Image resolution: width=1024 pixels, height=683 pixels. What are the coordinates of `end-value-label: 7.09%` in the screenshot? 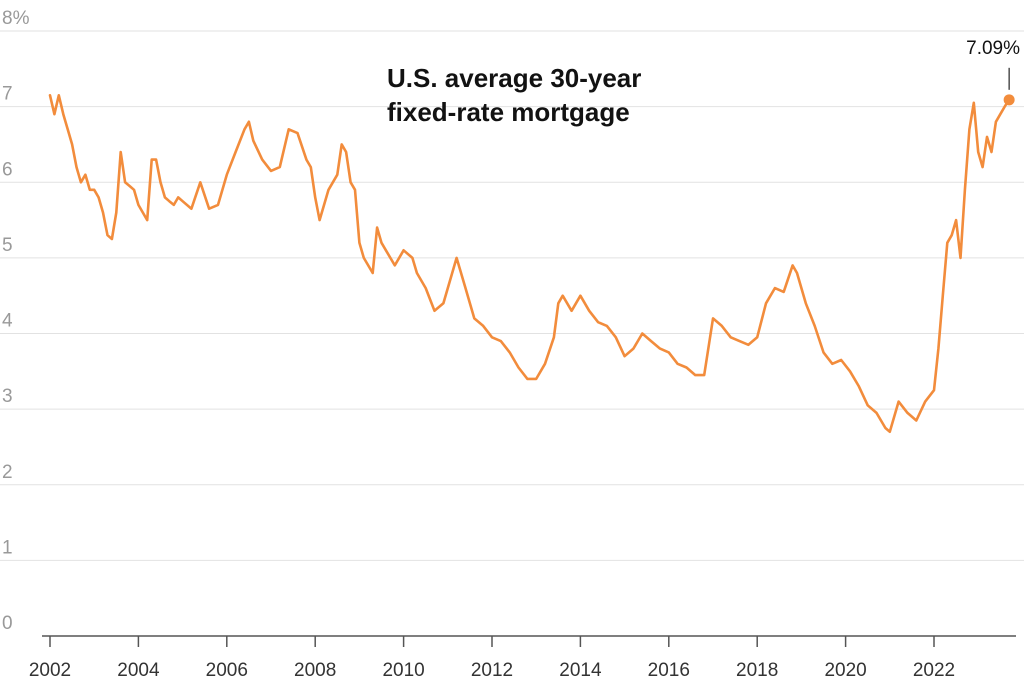 It's located at (993, 48).